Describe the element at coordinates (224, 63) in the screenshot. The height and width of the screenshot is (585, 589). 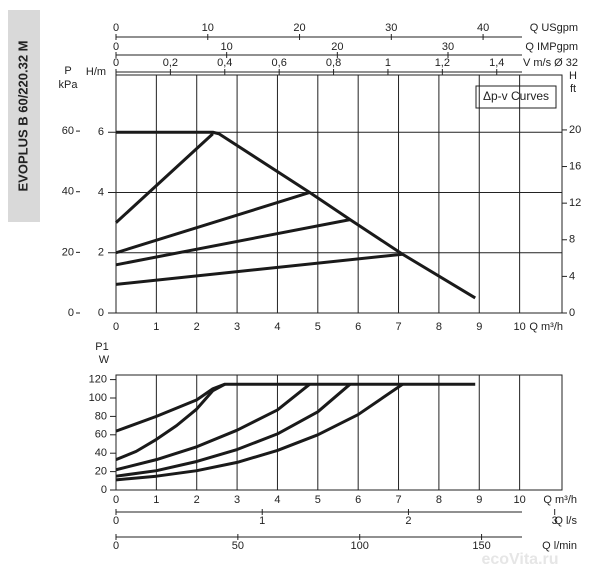
I see `tick-label: 0,4` at that location.